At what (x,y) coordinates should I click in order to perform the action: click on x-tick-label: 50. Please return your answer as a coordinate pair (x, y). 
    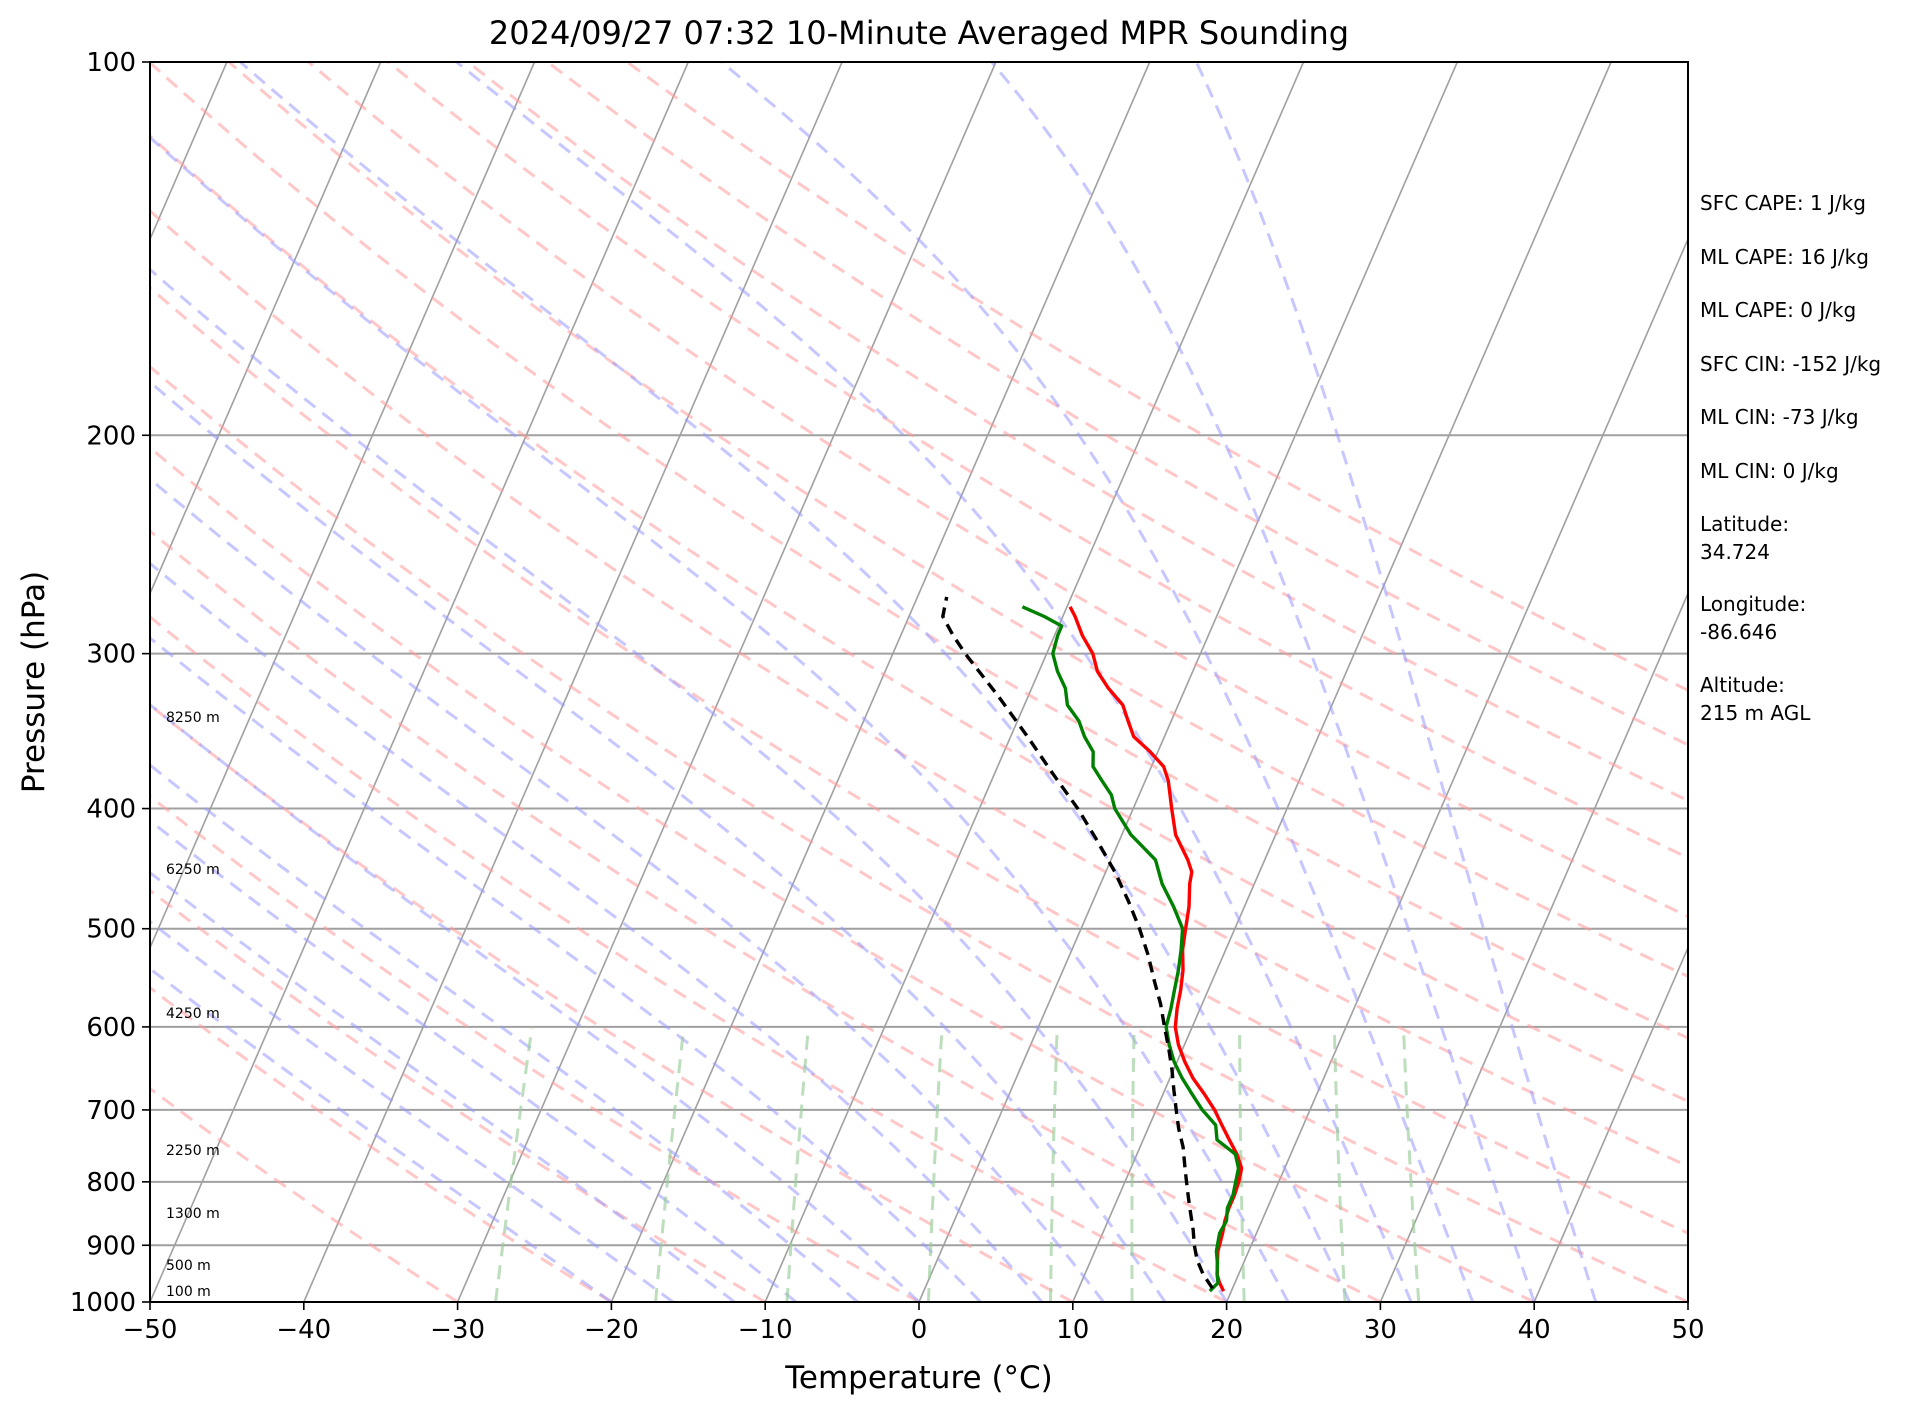
    Looking at the image, I should click on (1687, 1330).